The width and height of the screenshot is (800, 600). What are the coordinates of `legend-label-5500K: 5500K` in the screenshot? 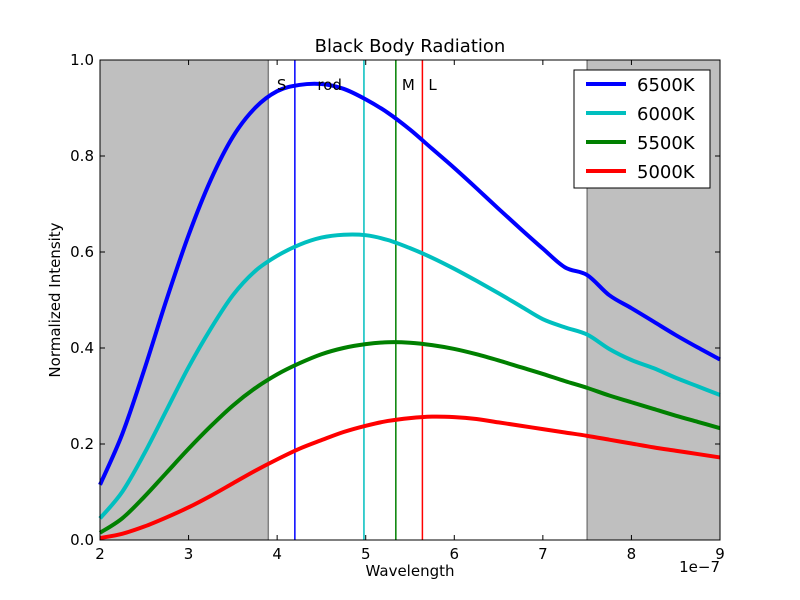 It's located at (666, 143).